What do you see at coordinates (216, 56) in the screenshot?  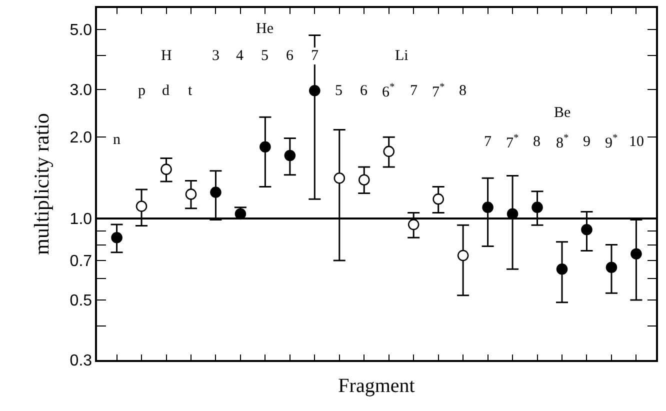 I see `x-tick-label: 3` at bounding box center [216, 56].